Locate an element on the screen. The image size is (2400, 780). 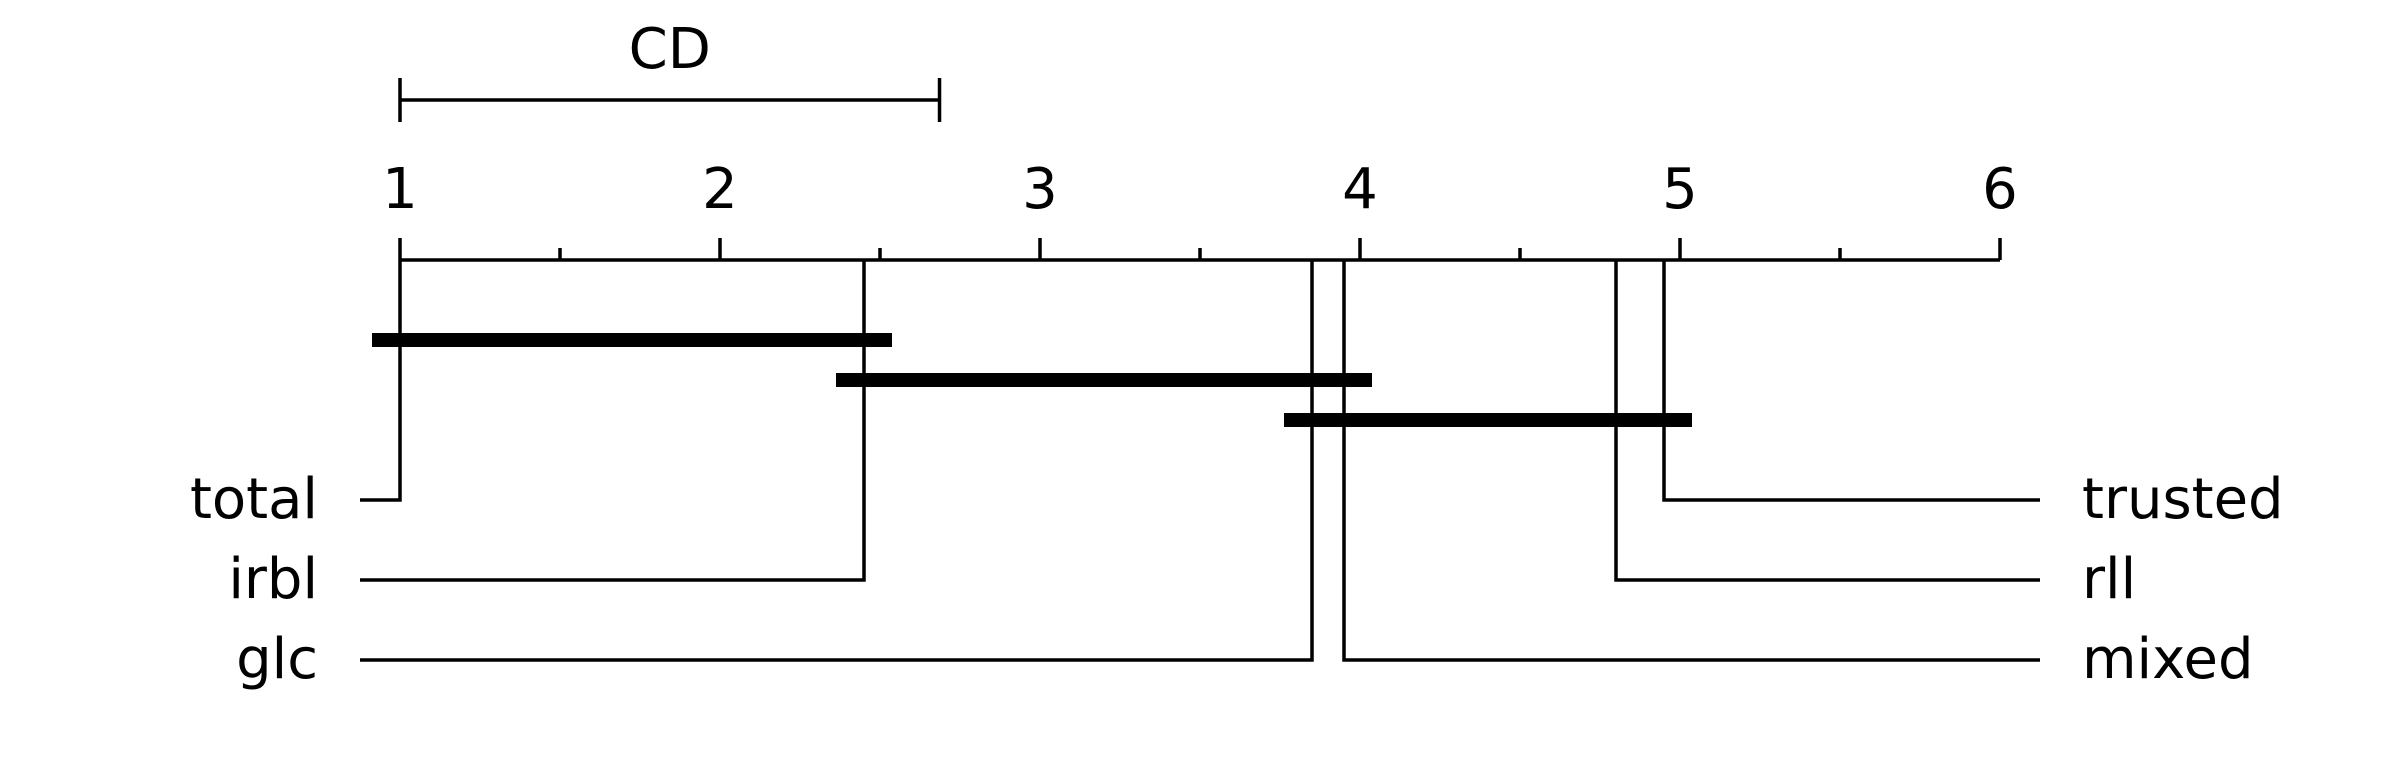
method-label-glc: glc is located at coordinates (277, 659).